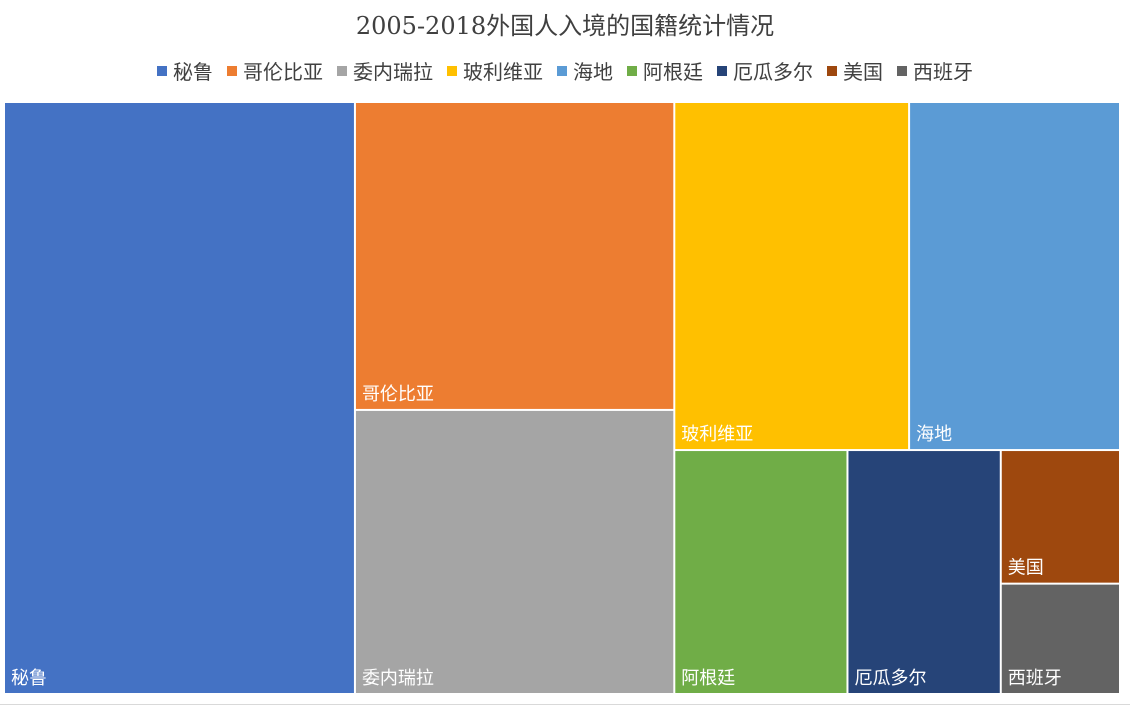 The height and width of the screenshot is (708, 1130). I want to click on legend-item: 厄瓜多尔, so click(765, 70).